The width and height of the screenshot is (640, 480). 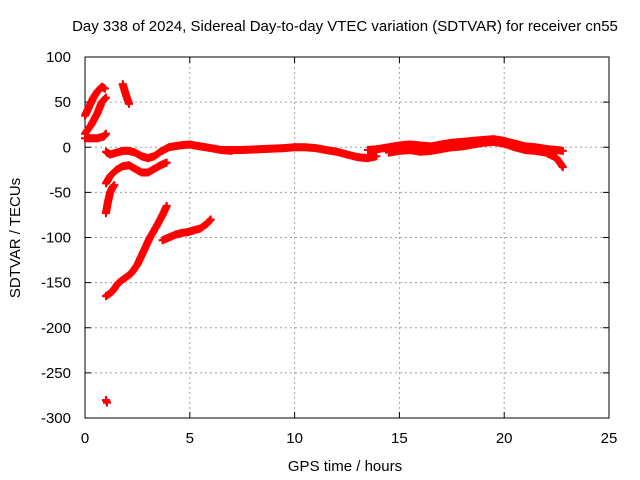 I want to click on y-tick-label: -300, so click(x=56, y=418).